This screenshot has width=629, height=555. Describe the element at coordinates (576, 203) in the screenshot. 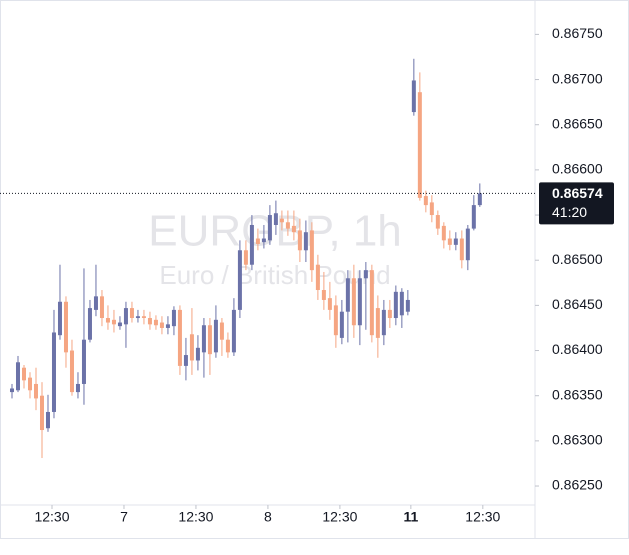

I see `last-price-box` at that location.